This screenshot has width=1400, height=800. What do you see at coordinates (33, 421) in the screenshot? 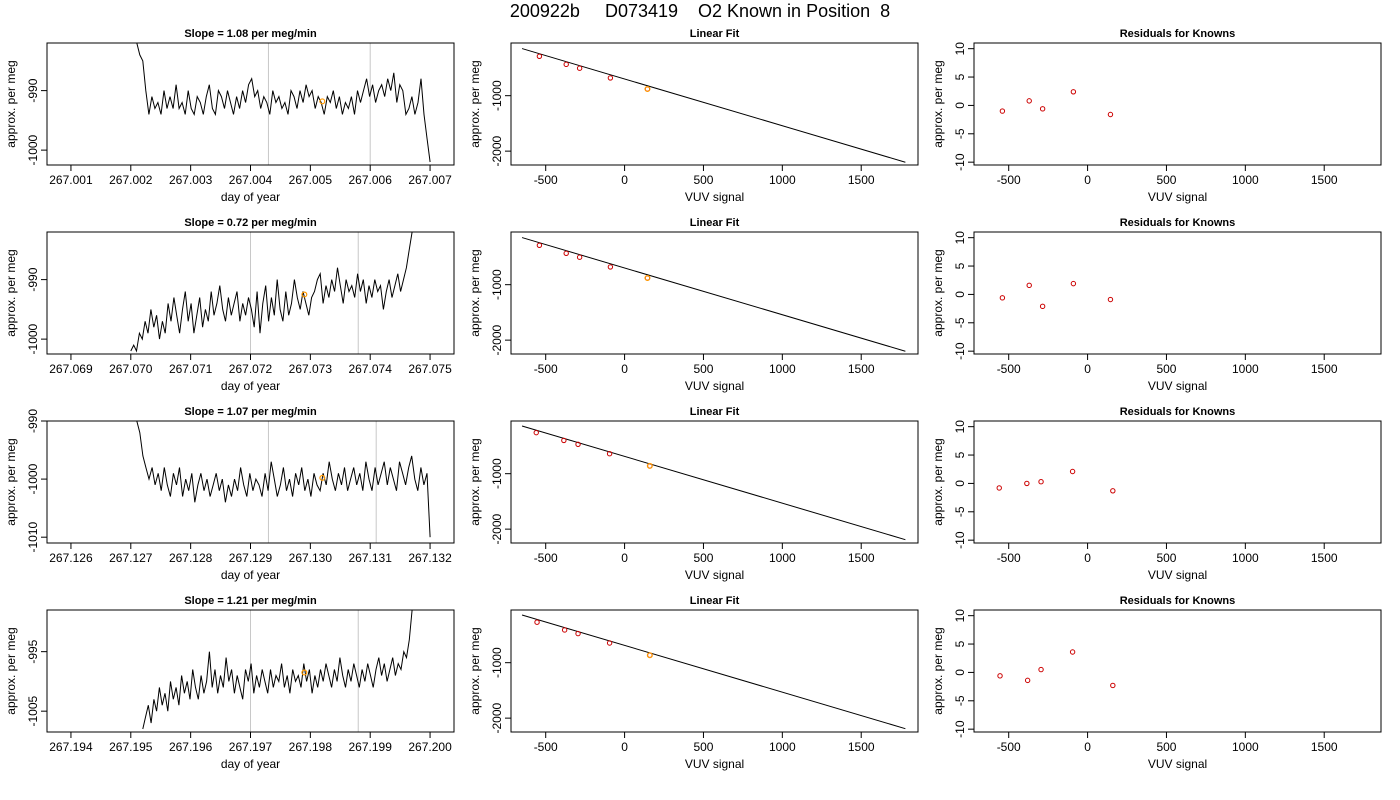
I see `y-tick-label: -990` at bounding box center [33, 421].